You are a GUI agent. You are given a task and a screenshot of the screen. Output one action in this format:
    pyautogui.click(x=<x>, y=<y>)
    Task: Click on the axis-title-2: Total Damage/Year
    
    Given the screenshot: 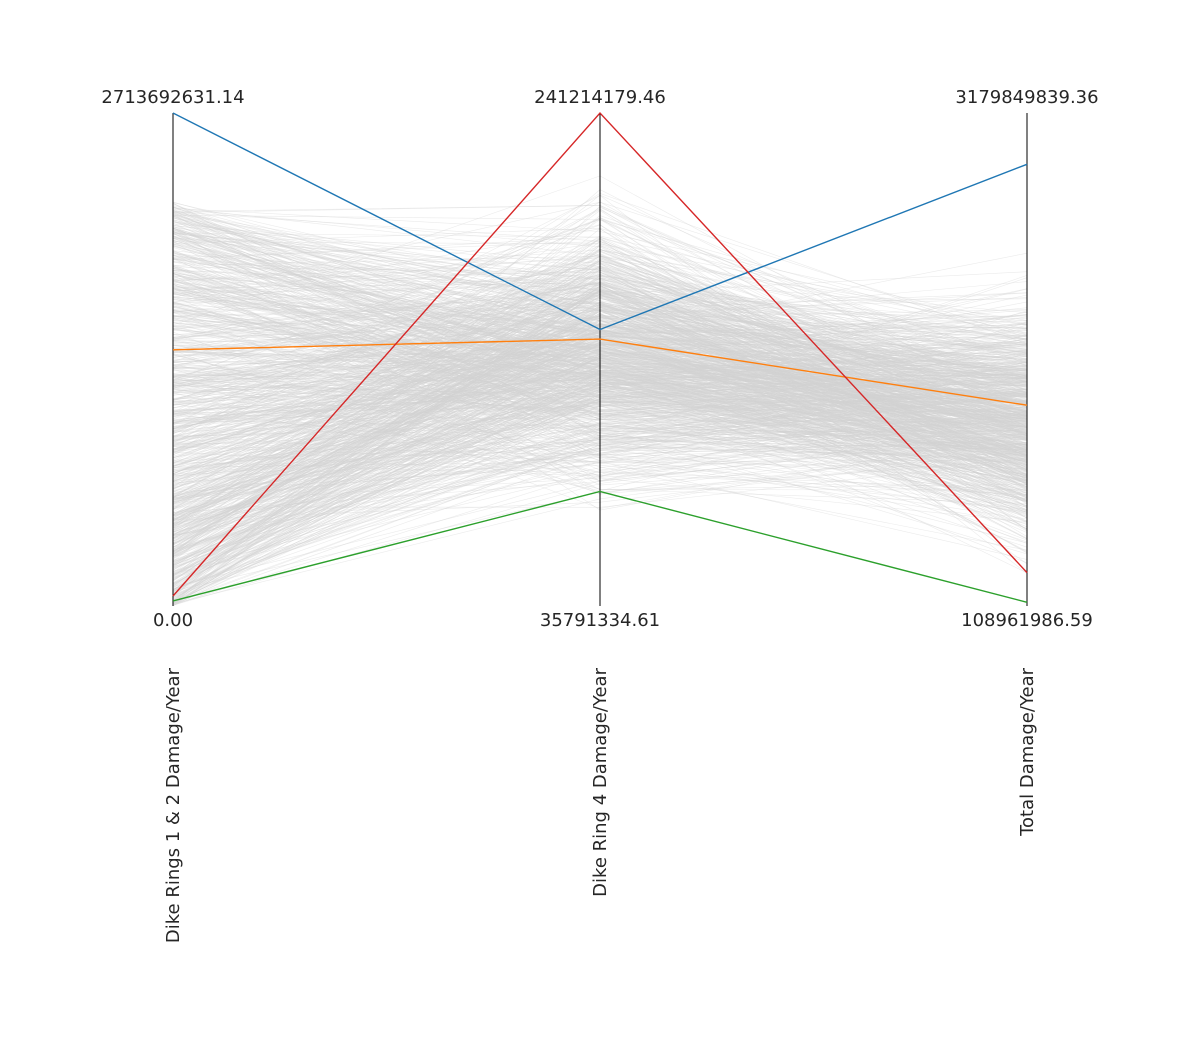 What is the action you would take?
    pyautogui.click(x=1027, y=751)
    